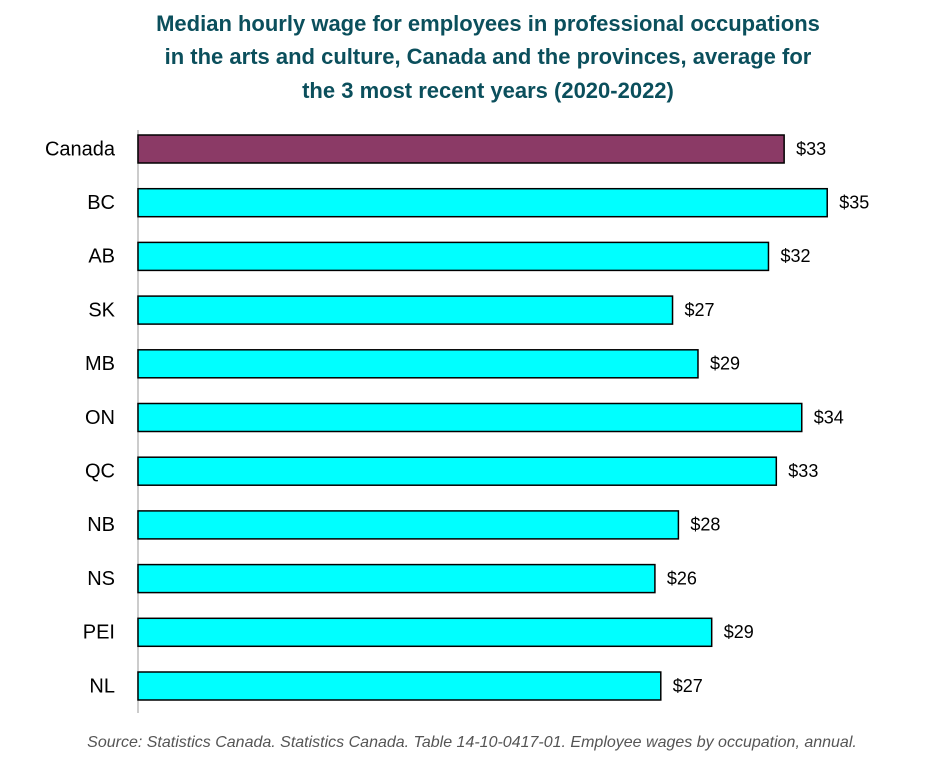 Image resolution: width=945 pixels, height=771 pixels. Describe the element at coordinates (705, 525) in the screenshot. I see `value-label: $28` at that location.